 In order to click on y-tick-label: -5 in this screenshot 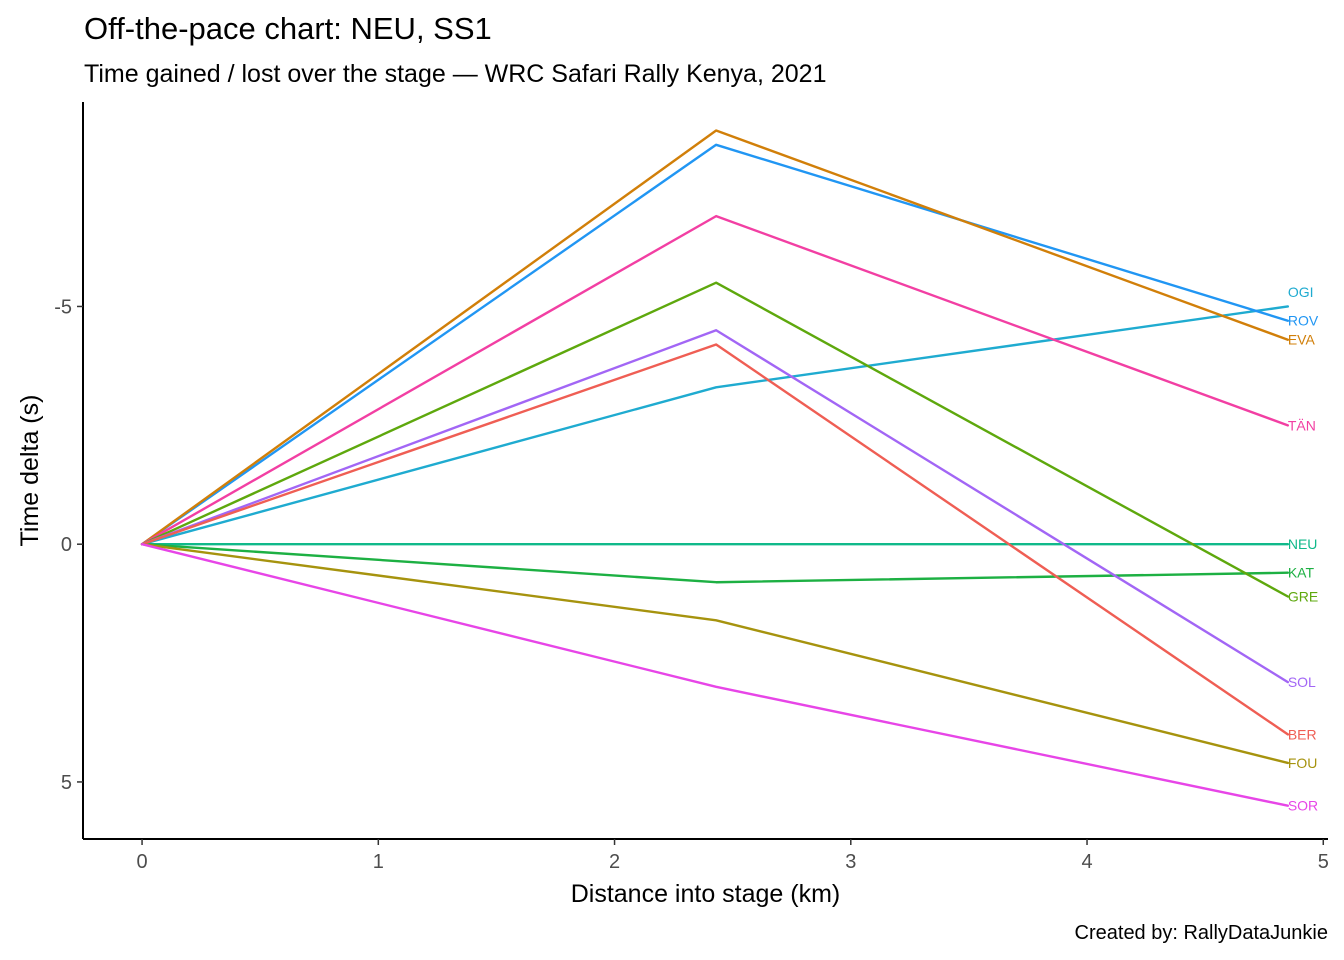, I will do `click(63, 307)`.